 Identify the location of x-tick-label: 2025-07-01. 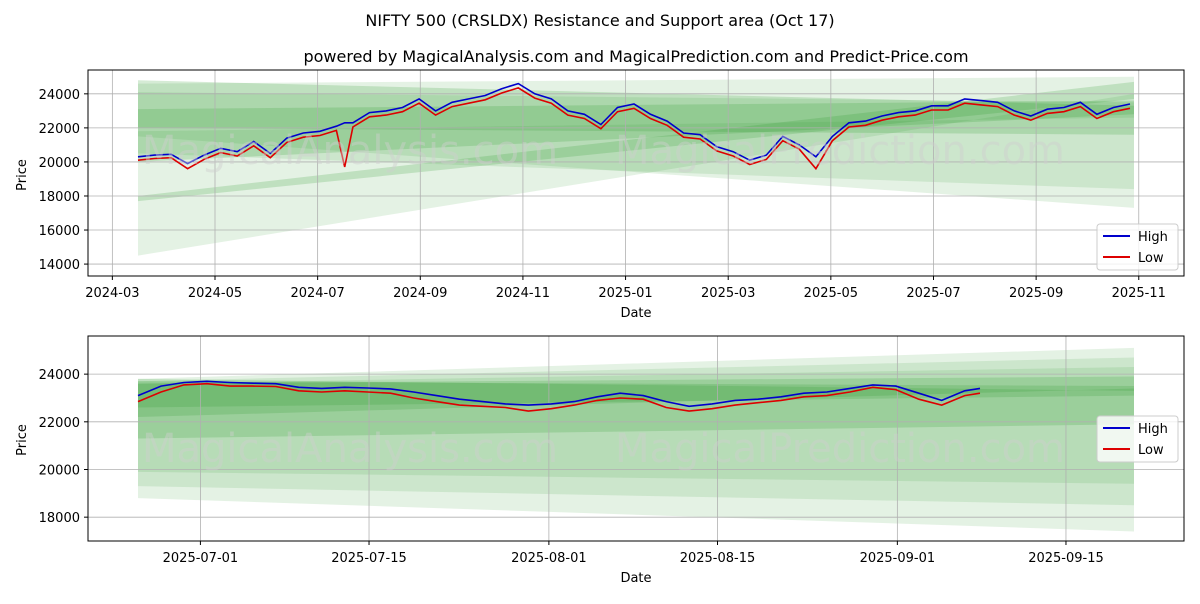
(201, 558).